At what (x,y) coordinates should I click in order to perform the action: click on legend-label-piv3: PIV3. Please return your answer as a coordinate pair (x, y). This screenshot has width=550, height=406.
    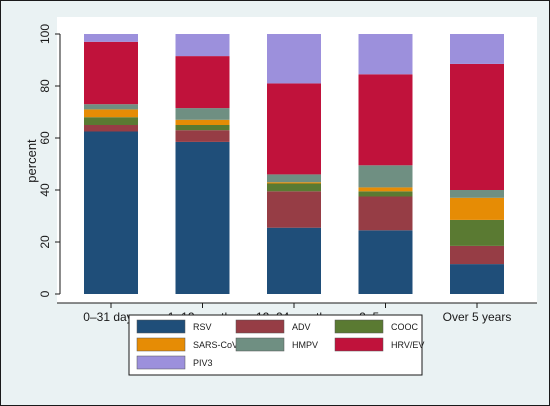
    Looking at the image, I should click on (203, 363).